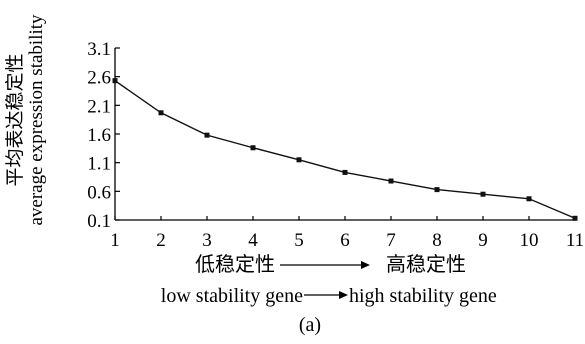 The height and width of the screenshot is (344, 585). I want to click on x-tick-label: 4, so click(253, 240).